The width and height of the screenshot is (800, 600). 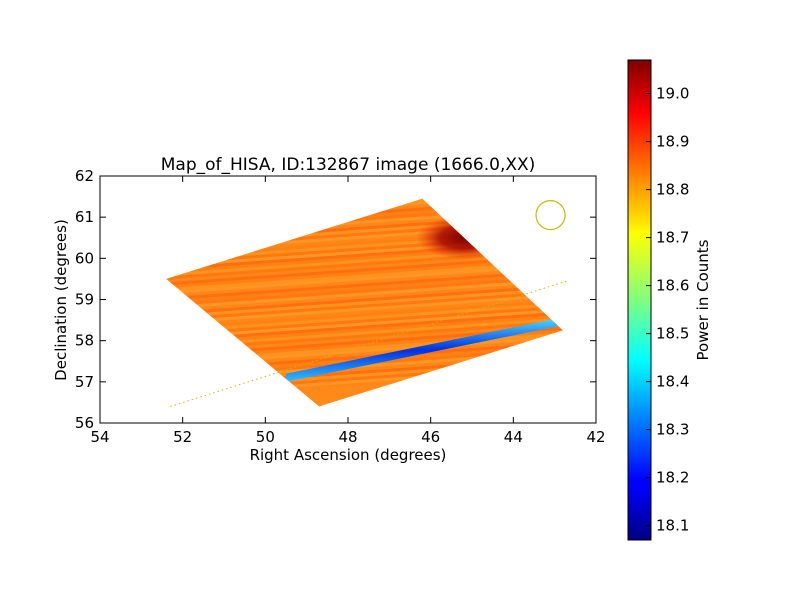 What do you see at coordinates (182, 437) in the screenshot?
I see `x-tick-label: 52` at bounding box center [182, 437].